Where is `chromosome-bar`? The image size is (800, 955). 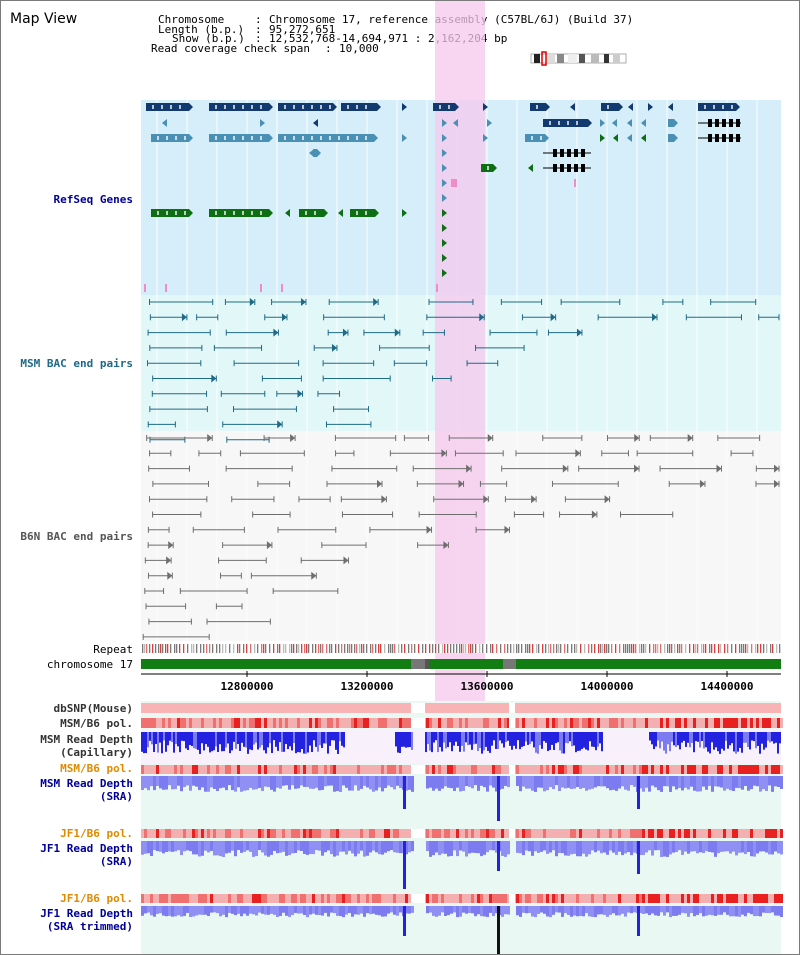
chromosome-bar is located at coordinates (461, 664).